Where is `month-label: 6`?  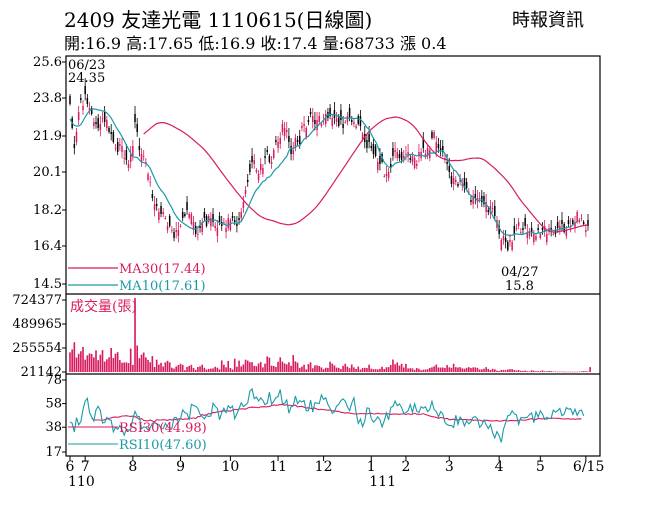
month-label: 6 is located at coordinates (70, 467).